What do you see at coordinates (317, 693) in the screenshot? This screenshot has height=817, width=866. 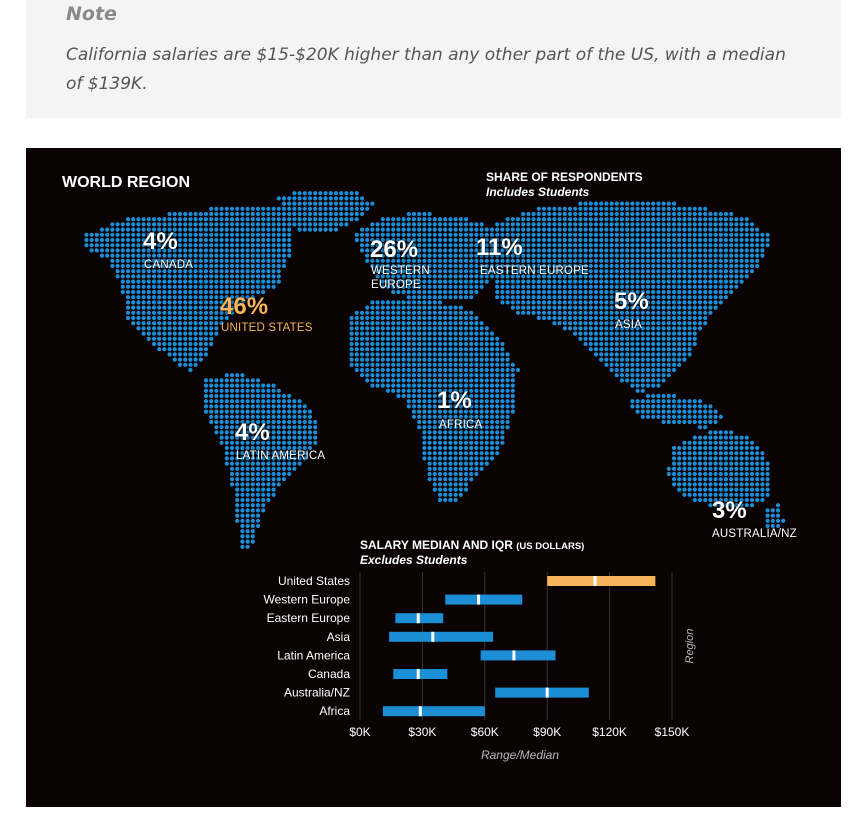 I see `category-label: Australia/NZ` at bounding box center [317, 693].